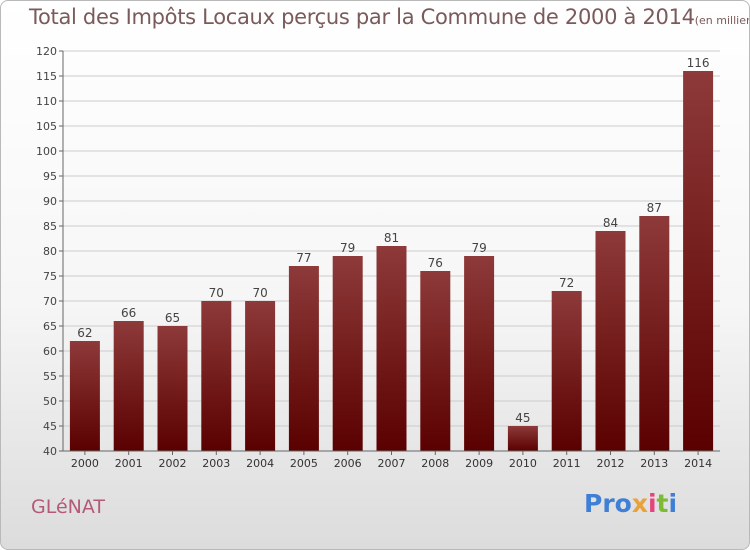  What do you see at coordinates (654, 333) in the screenshot?
I see `bar-2013` at bounding box center [654, 333].